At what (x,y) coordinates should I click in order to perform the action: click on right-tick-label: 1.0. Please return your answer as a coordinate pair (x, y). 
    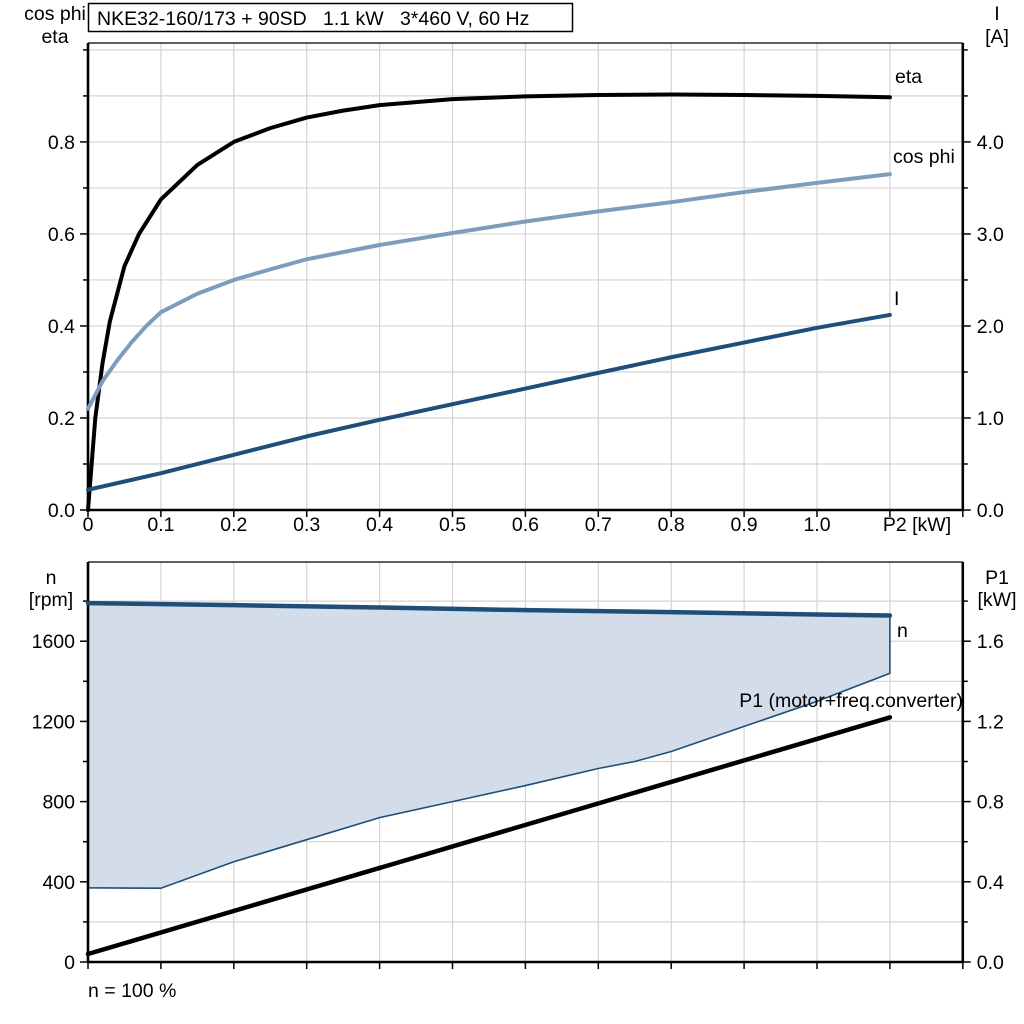
    Looking at the image, I should click on (990, 419).